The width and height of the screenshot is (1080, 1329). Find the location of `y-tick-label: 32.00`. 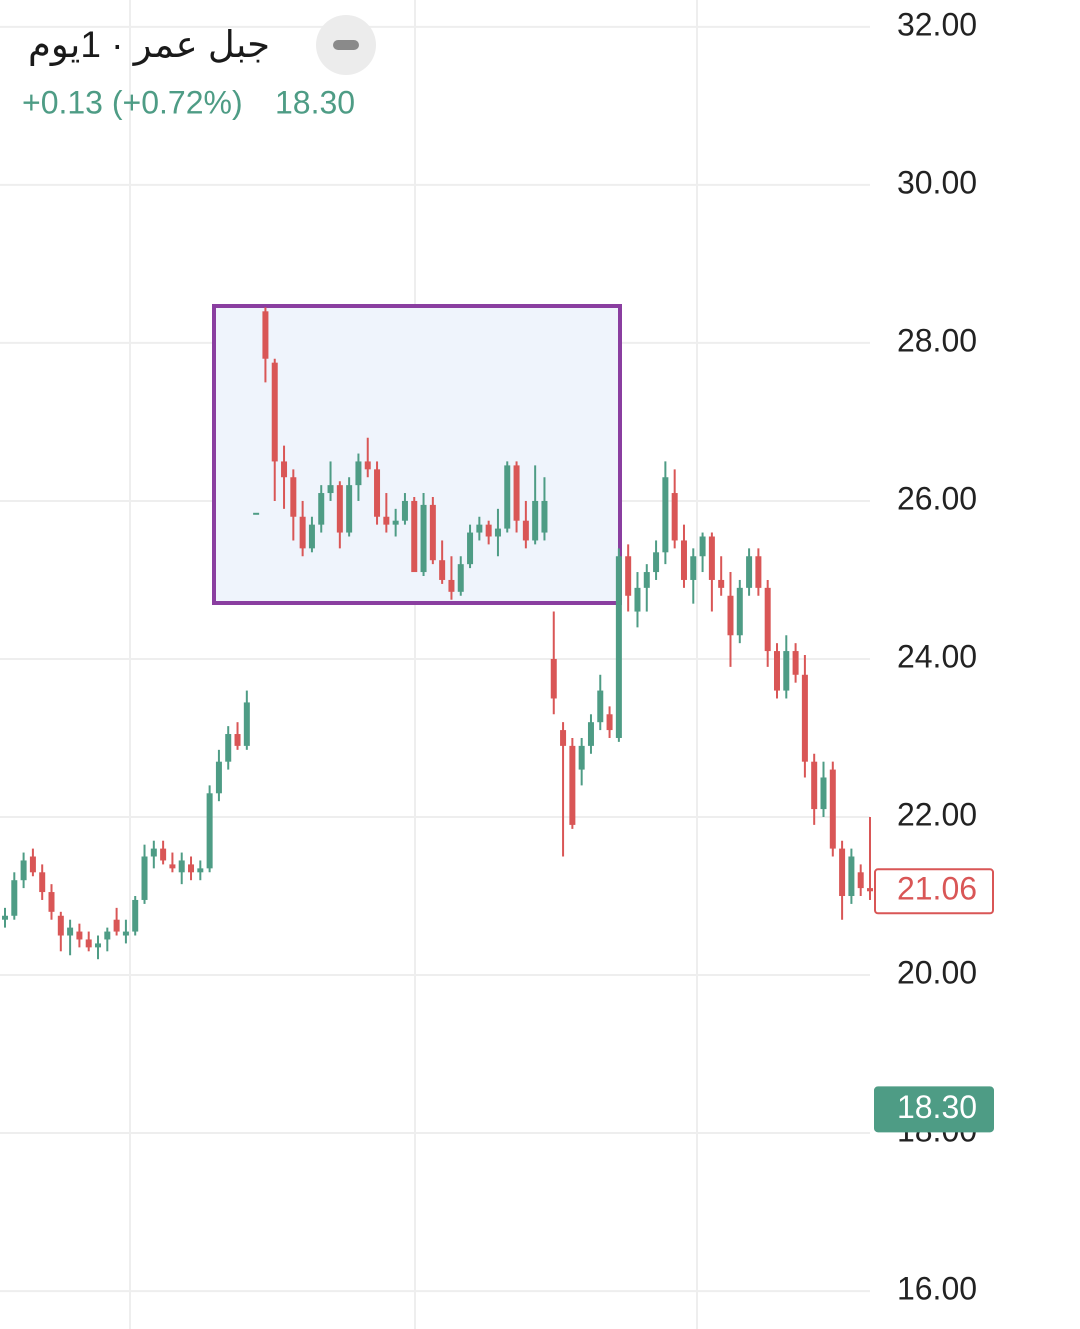

y-tick-label: 32.00 is located at coordinates (937, 24).